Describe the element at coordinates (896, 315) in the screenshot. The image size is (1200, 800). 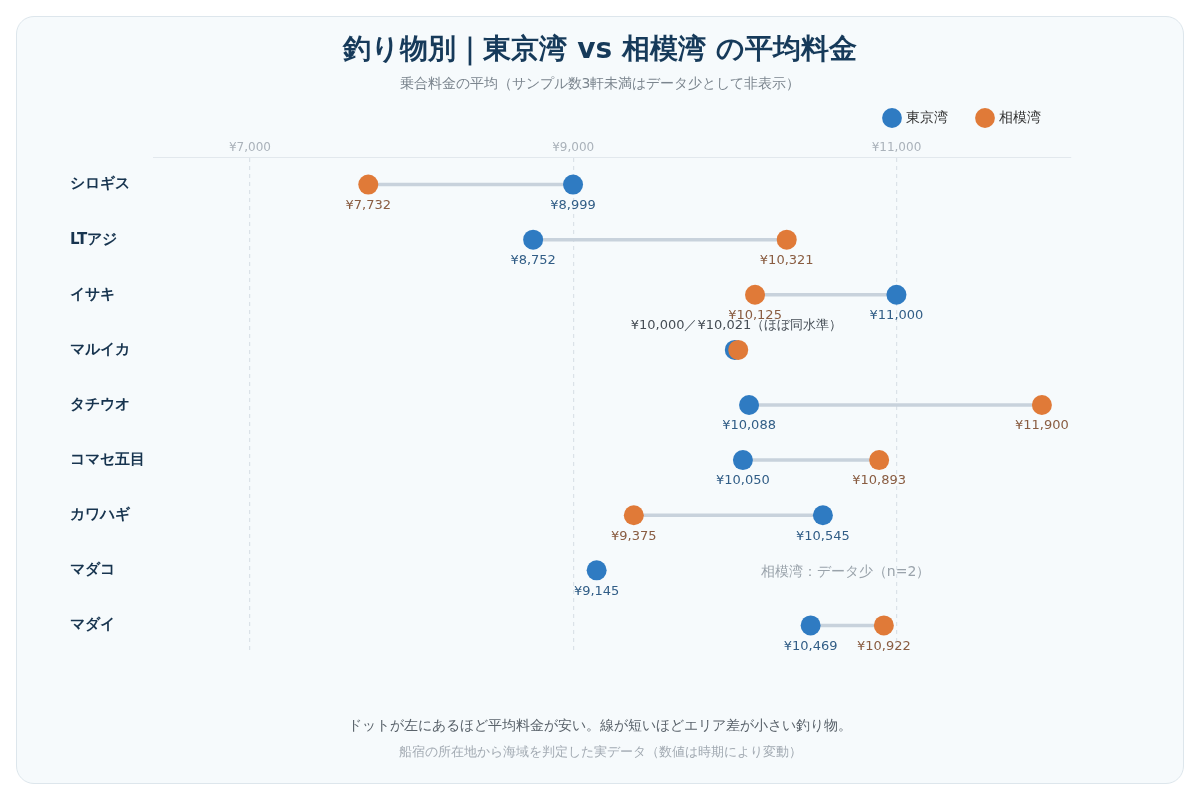
I see `data-label: ¥11,000` at that location.